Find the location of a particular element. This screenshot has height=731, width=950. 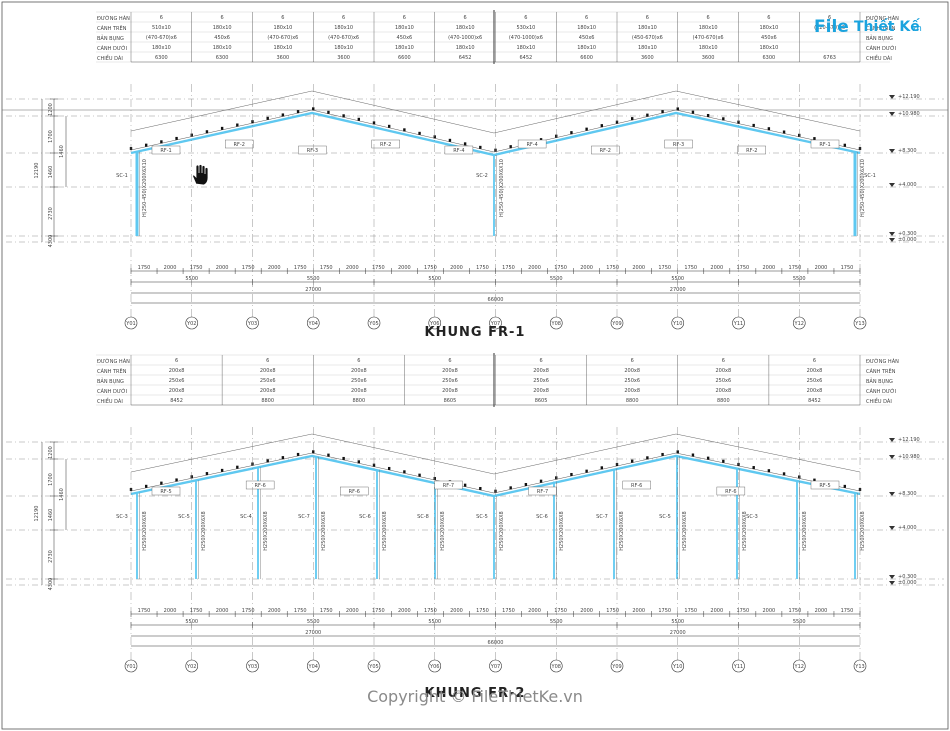

dim-text: 1700 is located at coordinates (51, 136).